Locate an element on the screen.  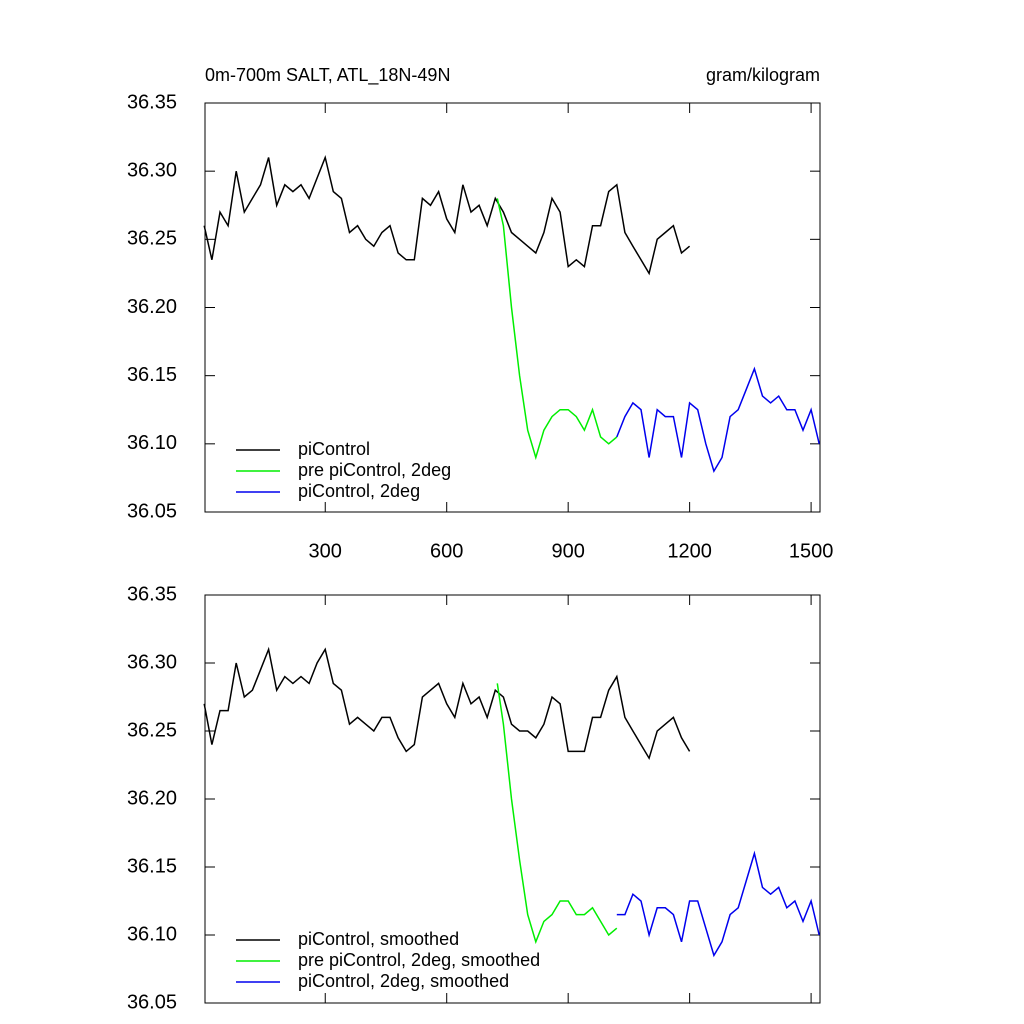
x-tick-label: 900 is located at coordinates (567, 551).